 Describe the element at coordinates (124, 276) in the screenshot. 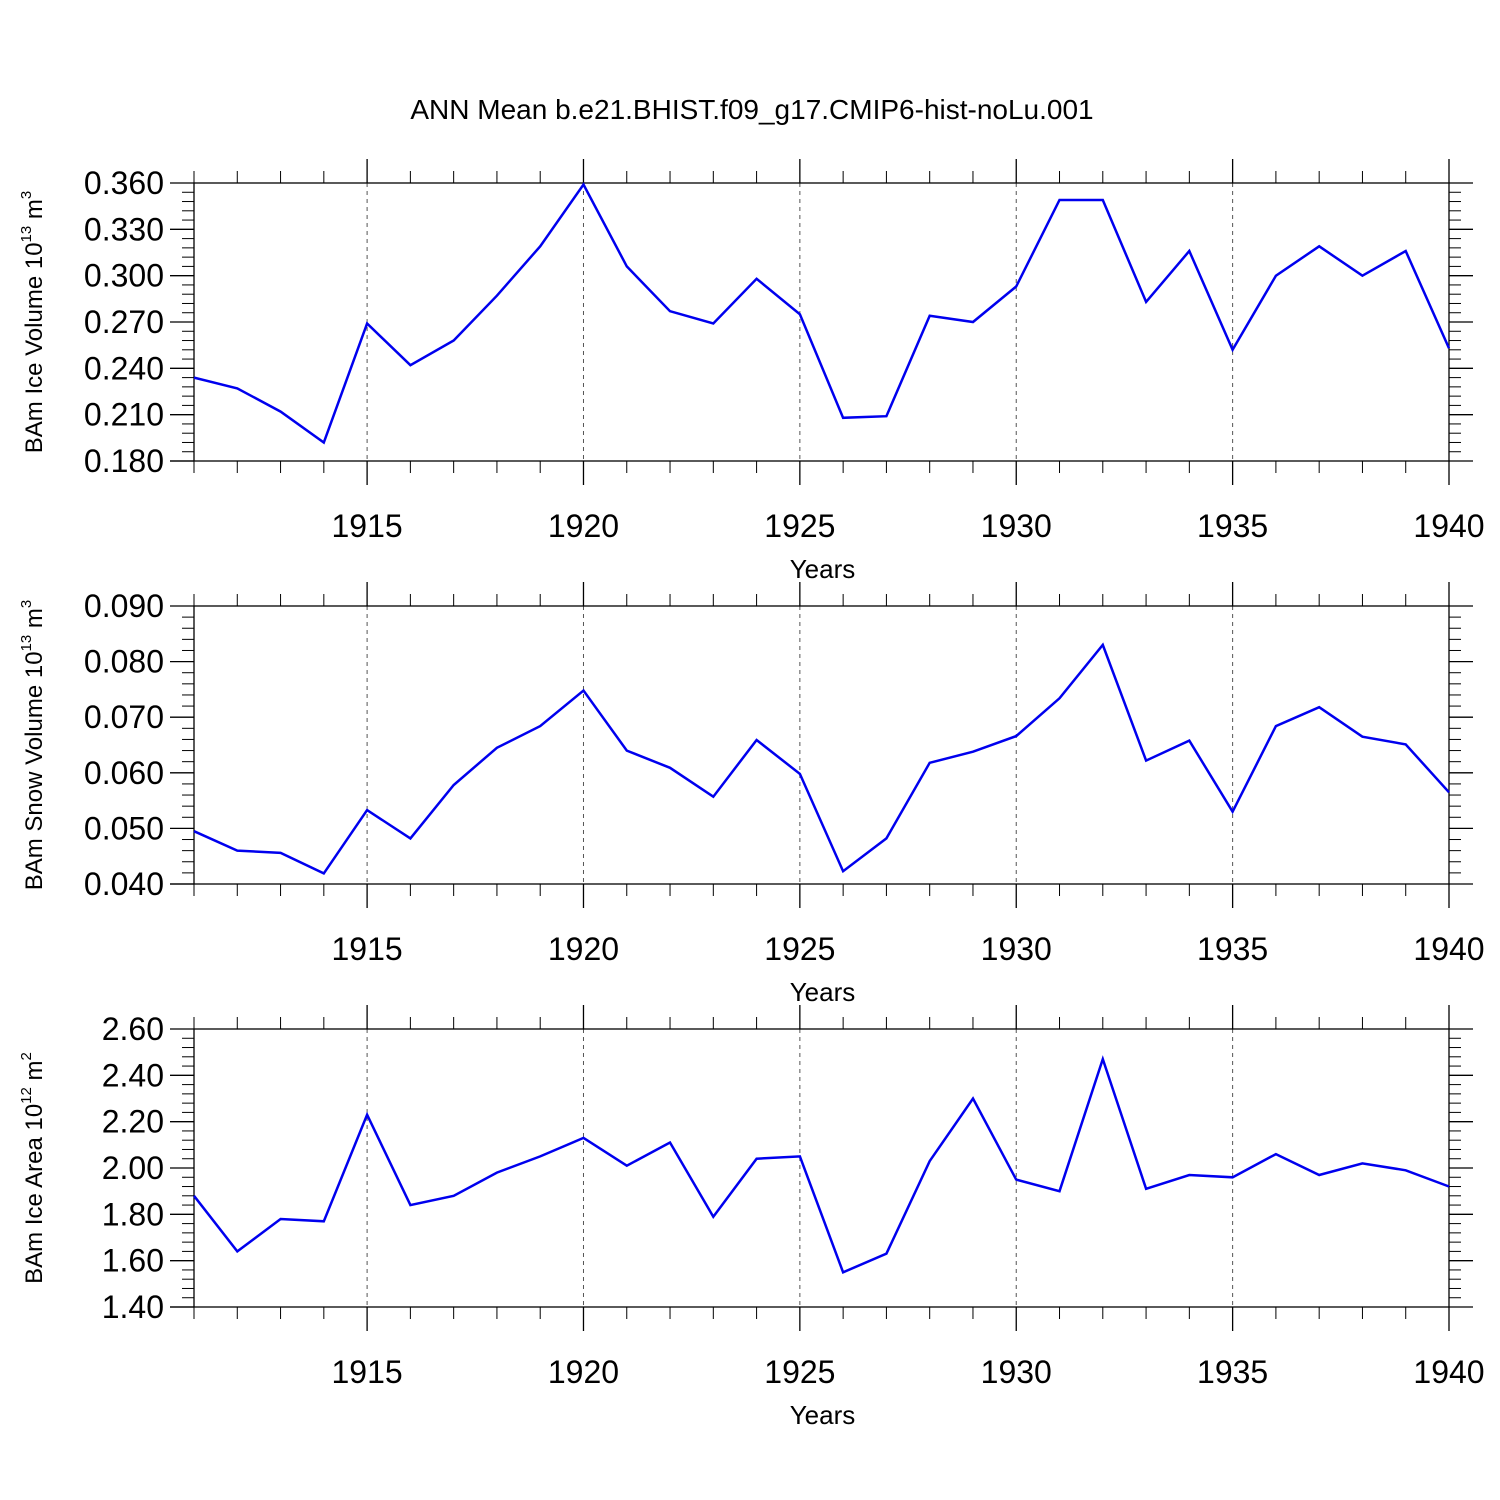

I see `y-tick-label: 0.300` at that location.